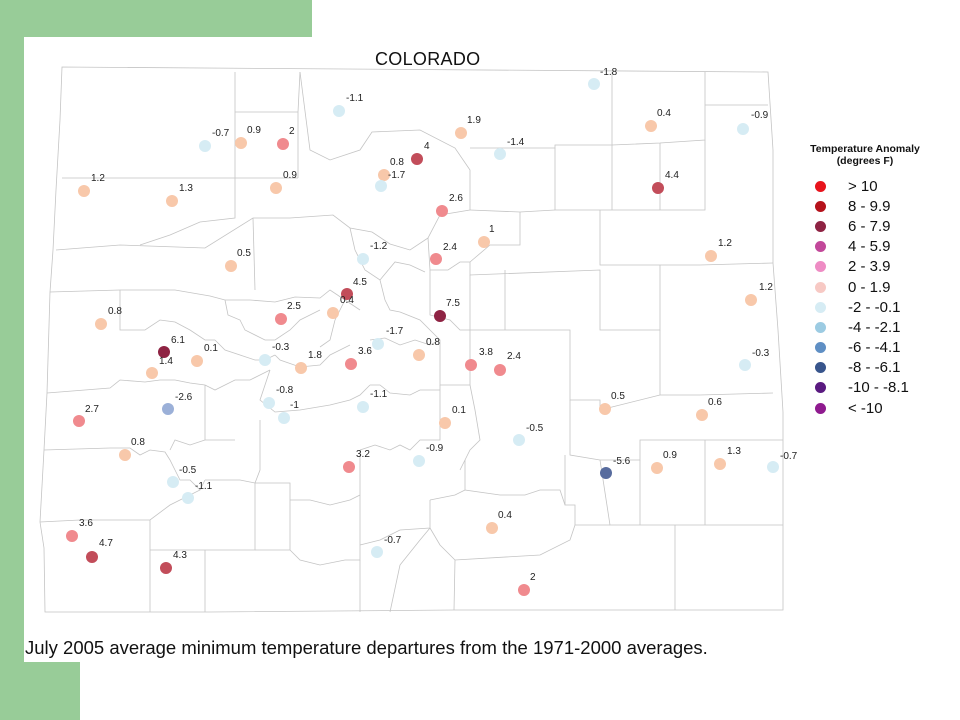  Describe the element at coordinates (221, 133) in the screenshot. I see `station-value-label: -0.7` at that location.